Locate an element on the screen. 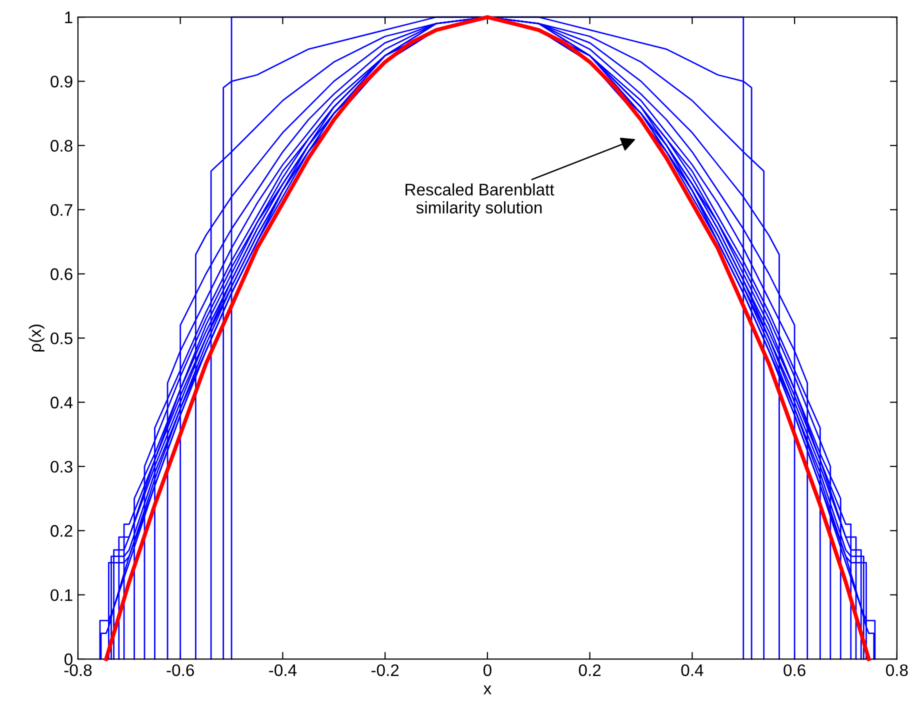 Image resolution: width=913 pixels, height=713 pixels. x-tick-label: -0.4 is located at coordinates (283, 670).